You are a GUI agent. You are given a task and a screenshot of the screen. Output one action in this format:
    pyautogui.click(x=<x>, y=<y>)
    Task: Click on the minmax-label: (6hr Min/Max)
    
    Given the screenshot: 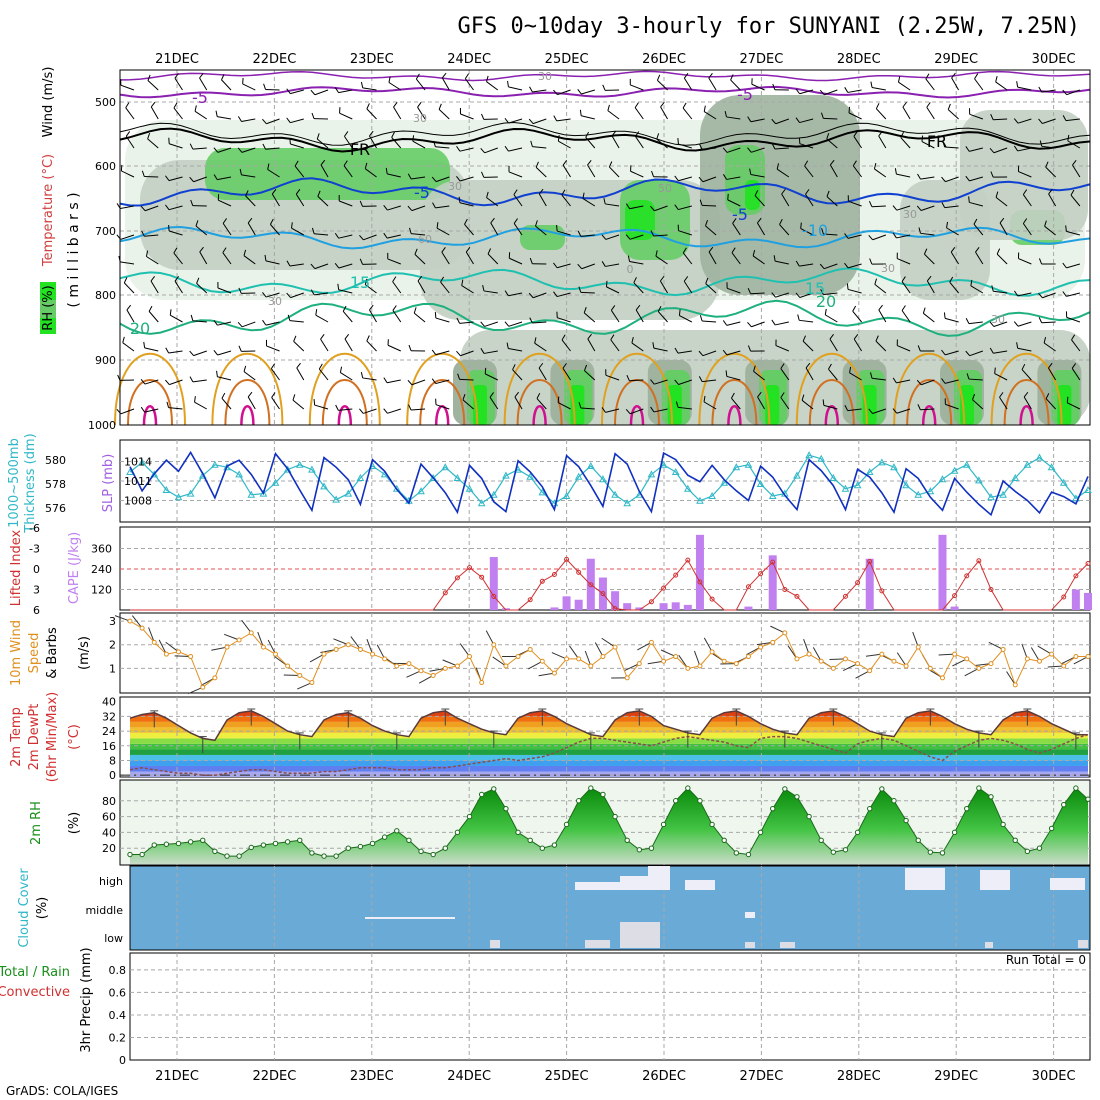 What is the action you would take?
    pyautogui.click(x=52, y=737)
    